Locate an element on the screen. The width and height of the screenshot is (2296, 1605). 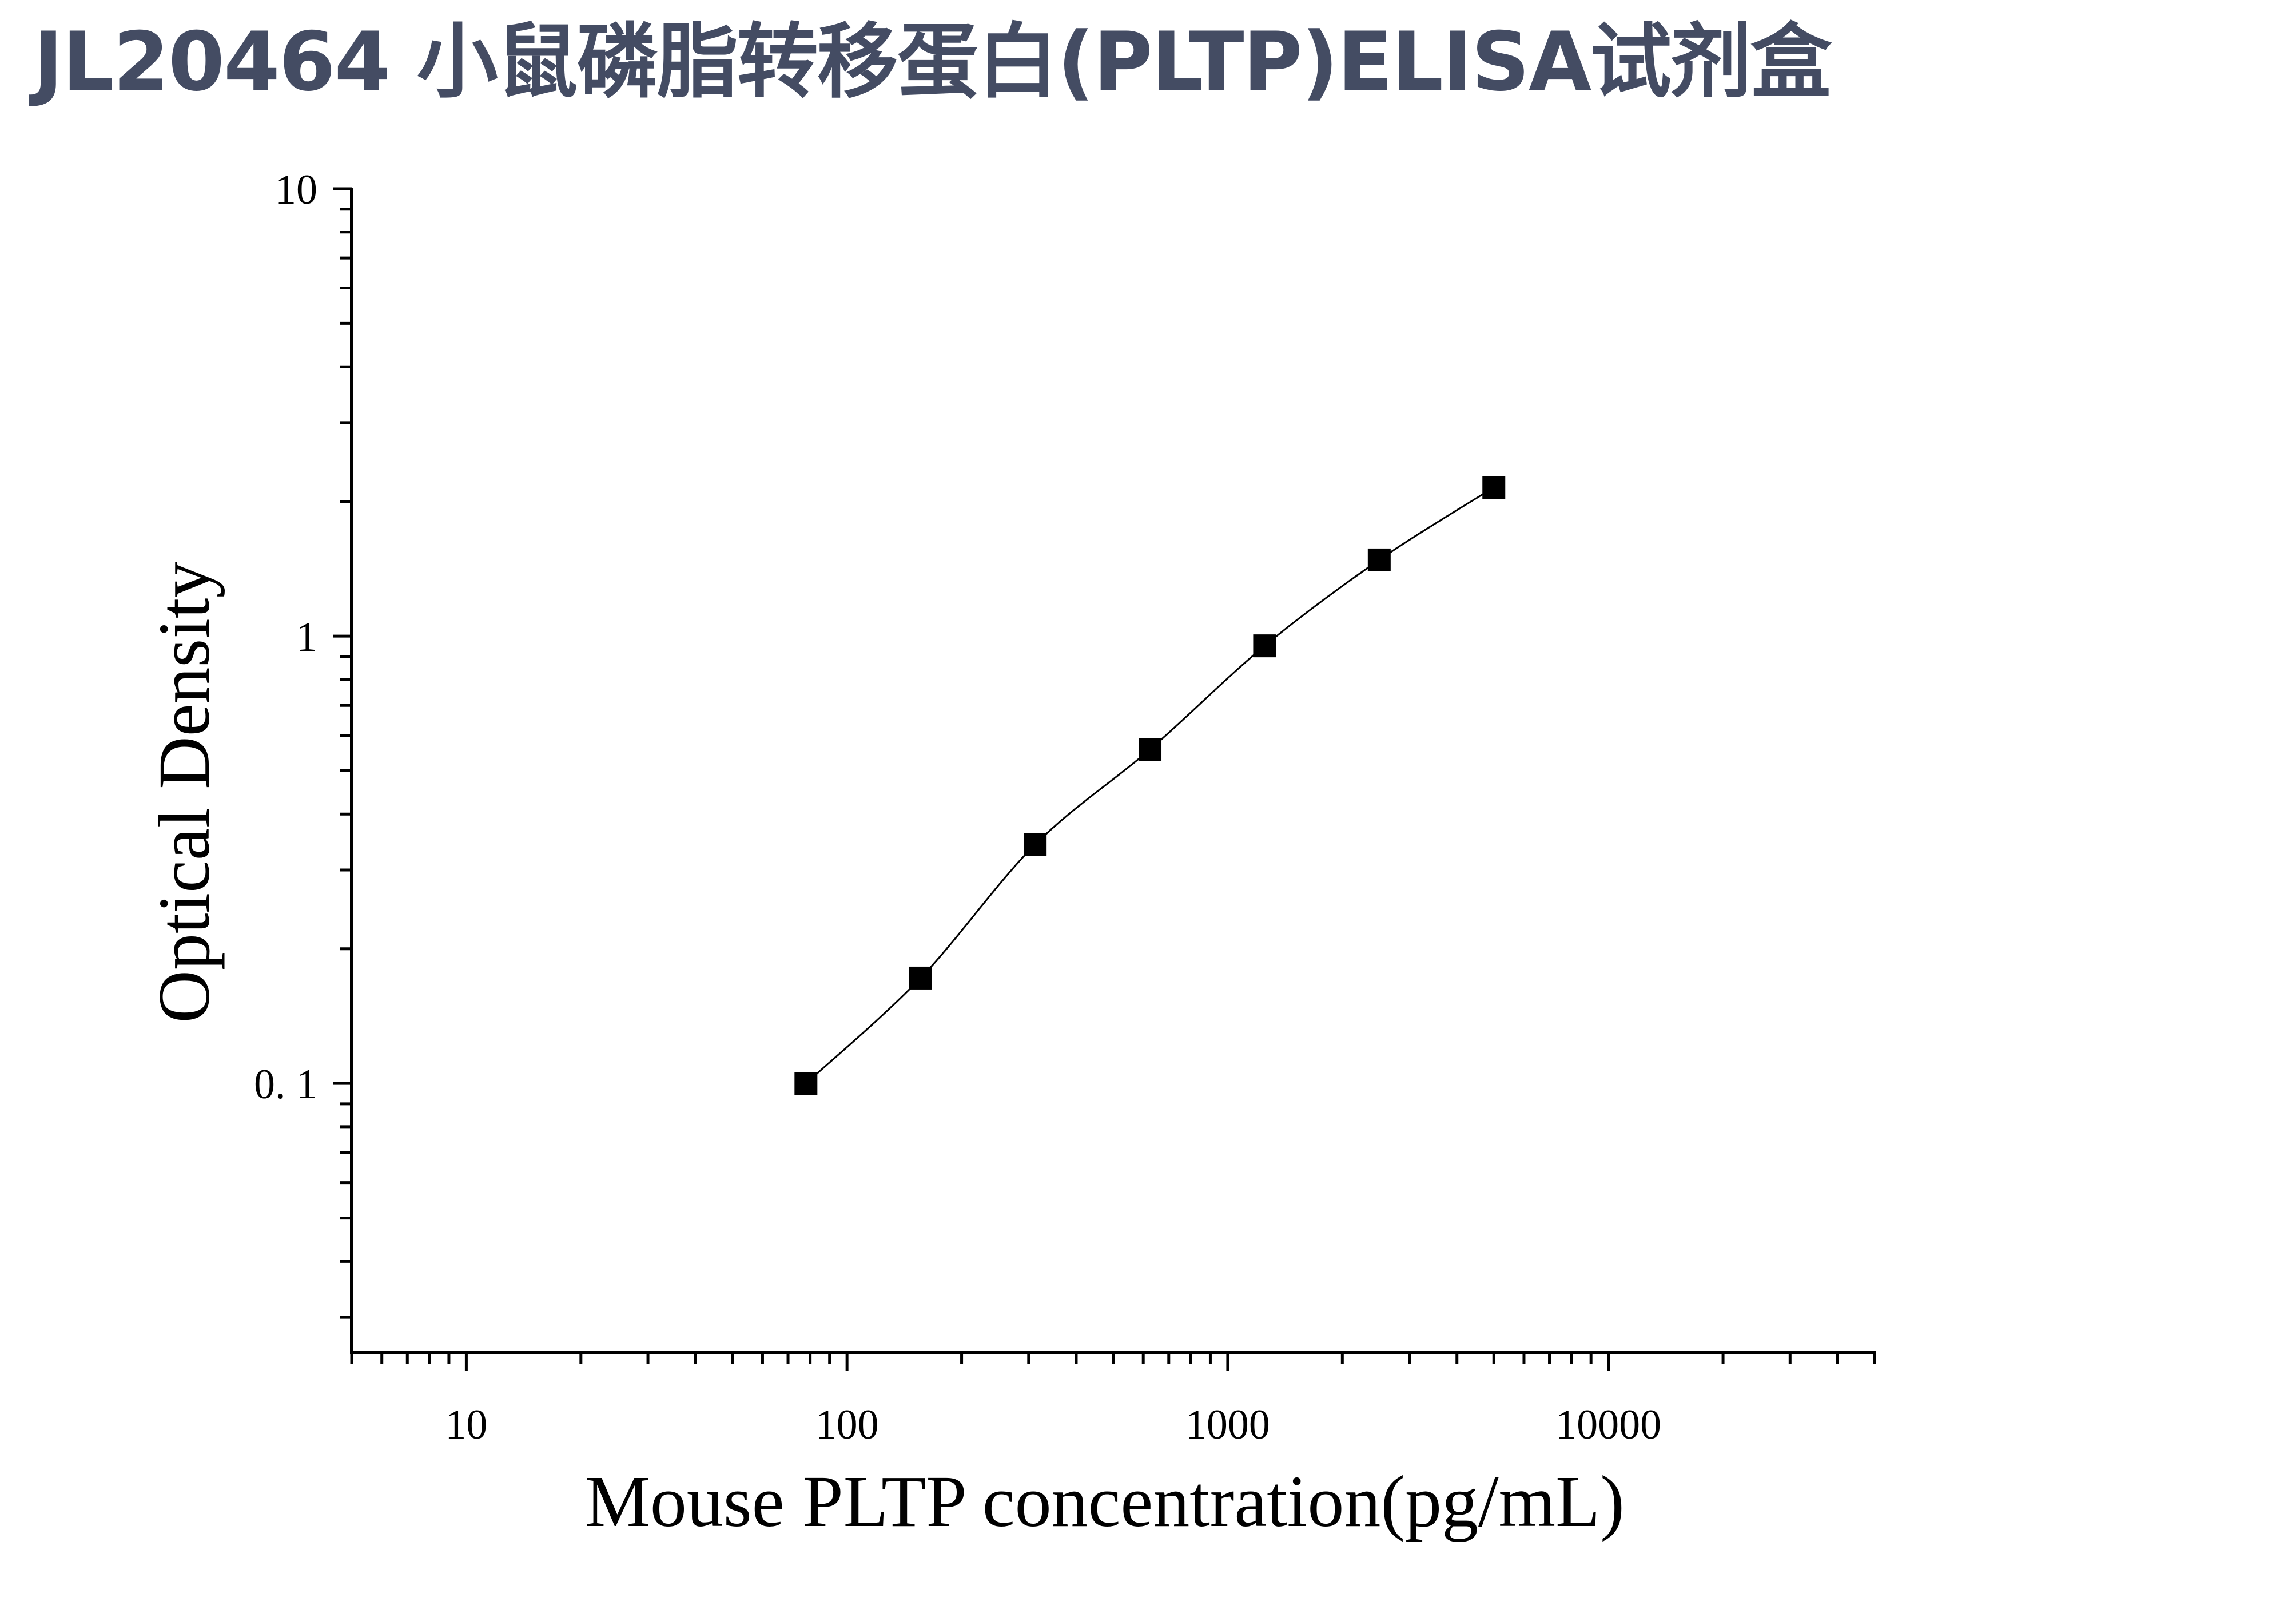
x-axis-ticks: 10 100 1000 10000 is located at coordinates (1113, 1400).